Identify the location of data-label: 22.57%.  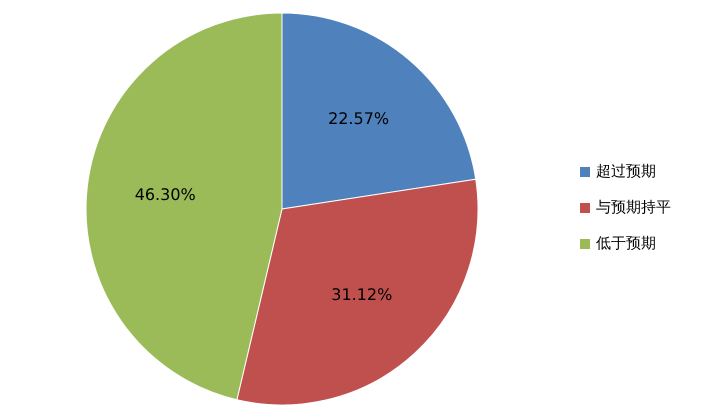
(359, 118).